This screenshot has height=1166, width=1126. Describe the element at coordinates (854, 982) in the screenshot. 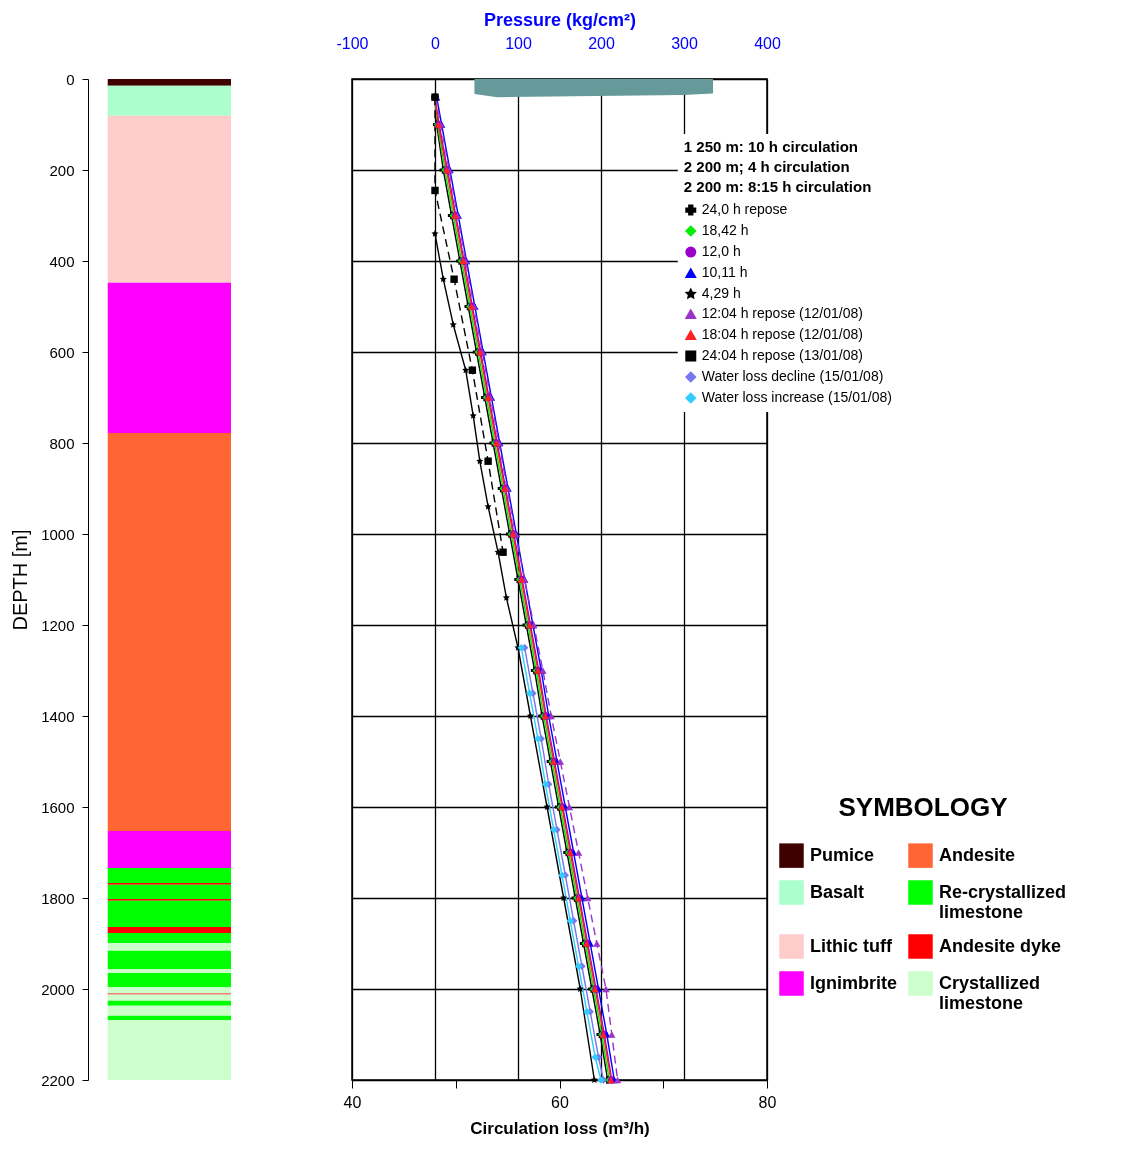

I see `legend-label: Ignimbrite` at that location.